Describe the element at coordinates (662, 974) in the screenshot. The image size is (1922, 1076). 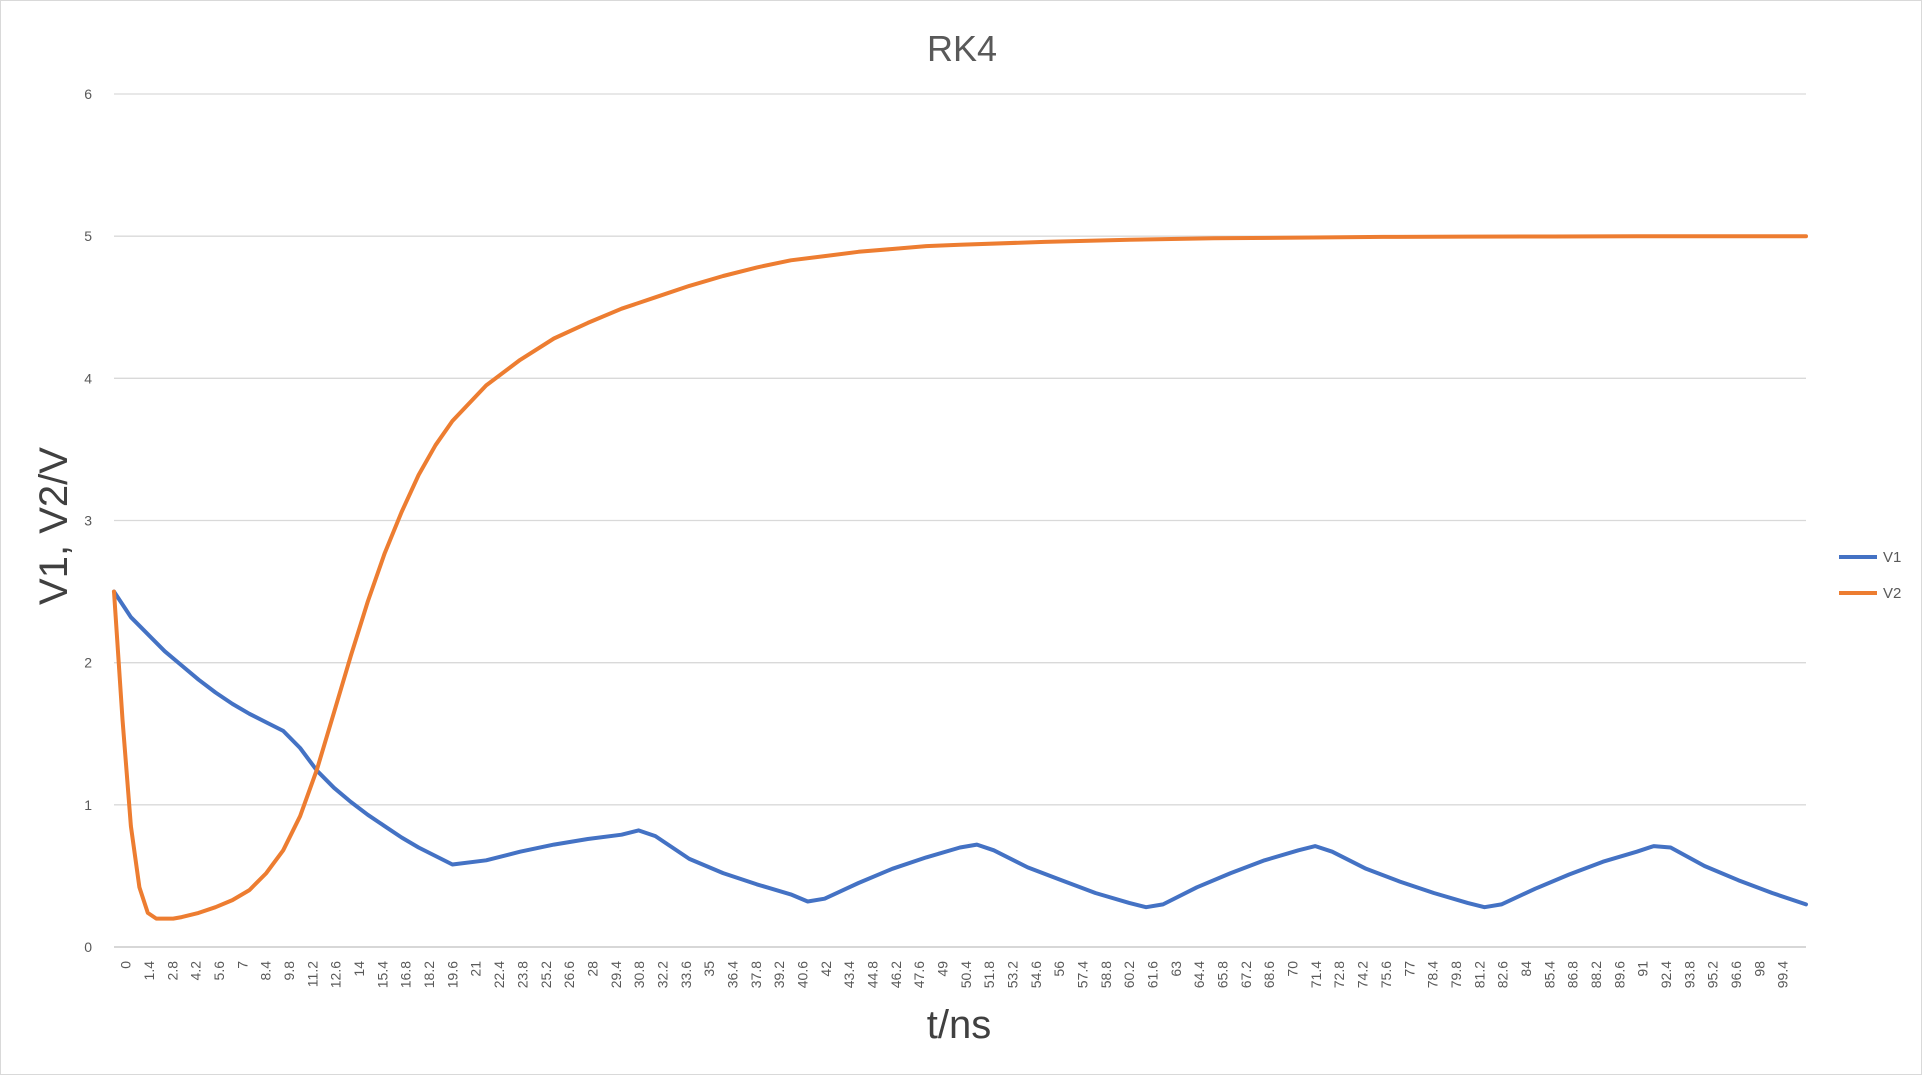
I see `x-tick-label: 32.2` at that location.